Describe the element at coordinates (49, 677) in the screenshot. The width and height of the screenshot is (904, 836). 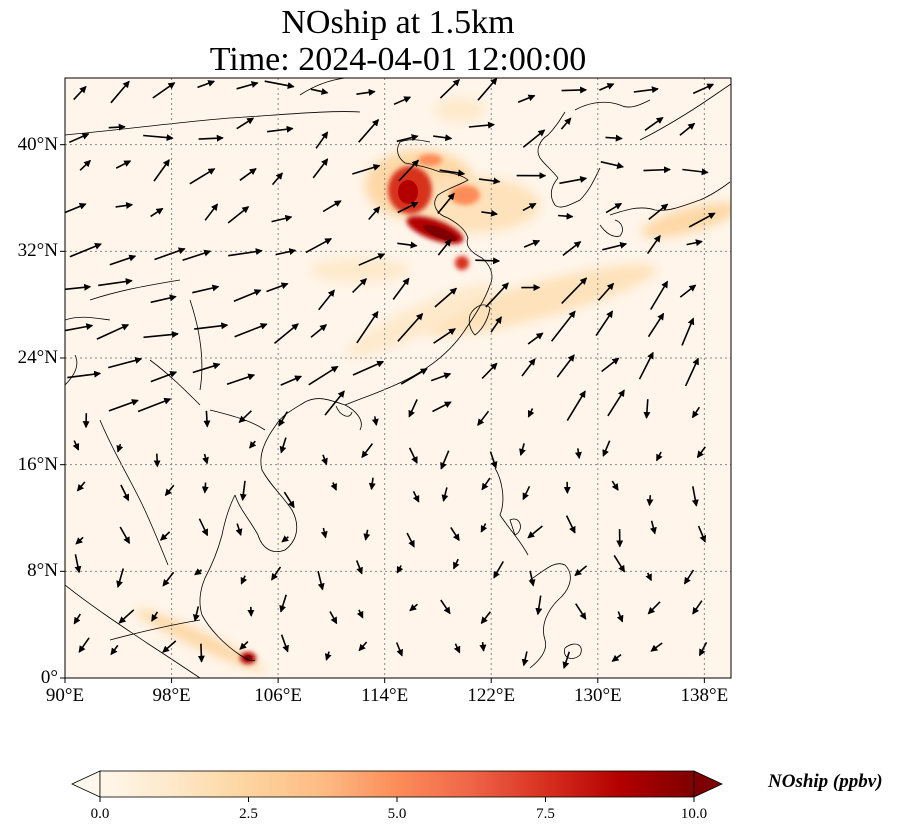
I see `lat-tick-label: 0°` at that location.